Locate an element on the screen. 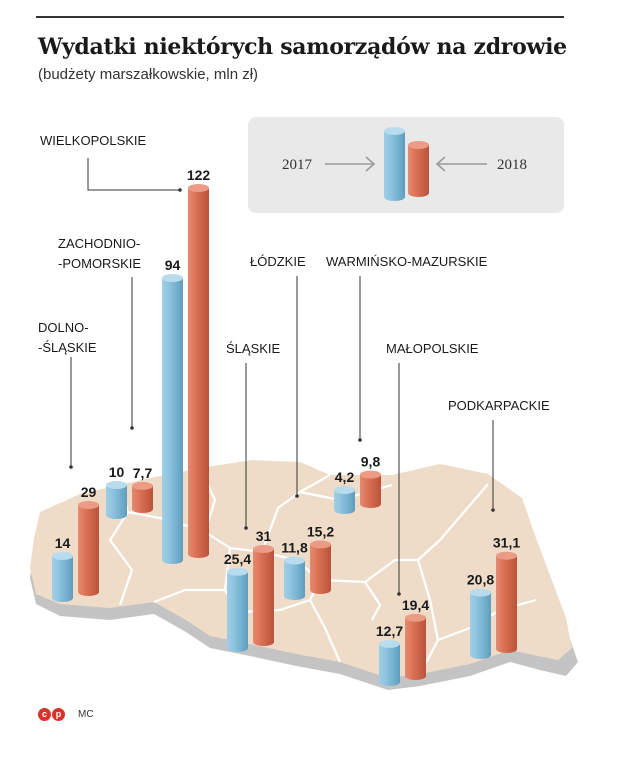  legend-bar-2017 is located at coordinates (394, 164).